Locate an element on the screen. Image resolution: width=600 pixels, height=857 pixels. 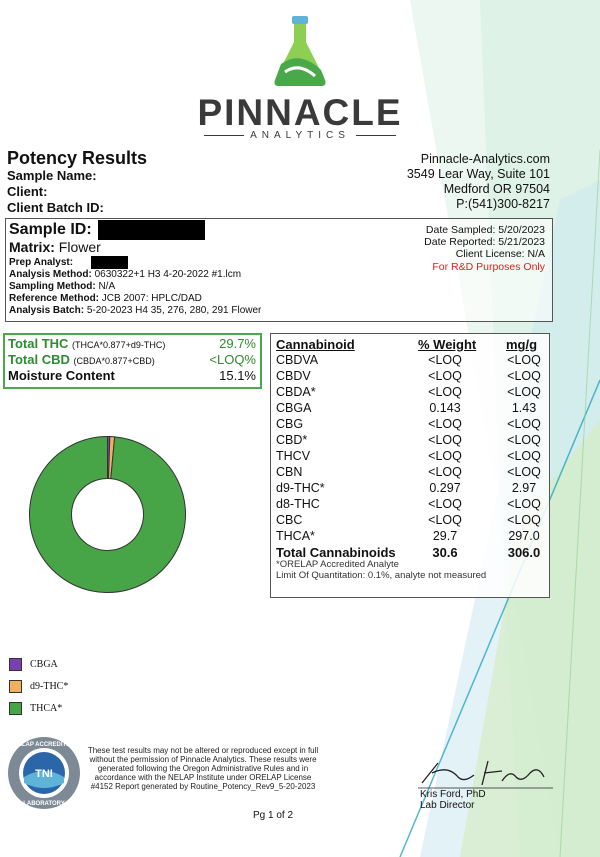
sampling-method-line: Sampling Method: N/A is located at coordinates (62, 286).